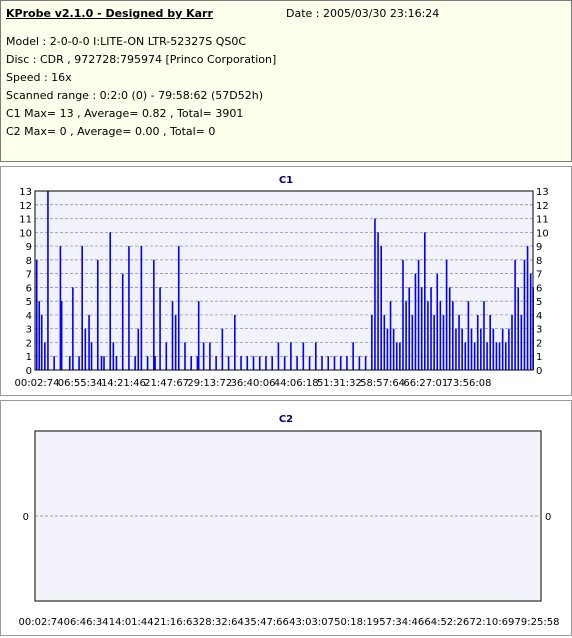 This screenshot has height=638, width=572. Describe the element at coordinates (296, 383) in the screenshot. I see `c1-x-tick: 44:06:18` at that location.